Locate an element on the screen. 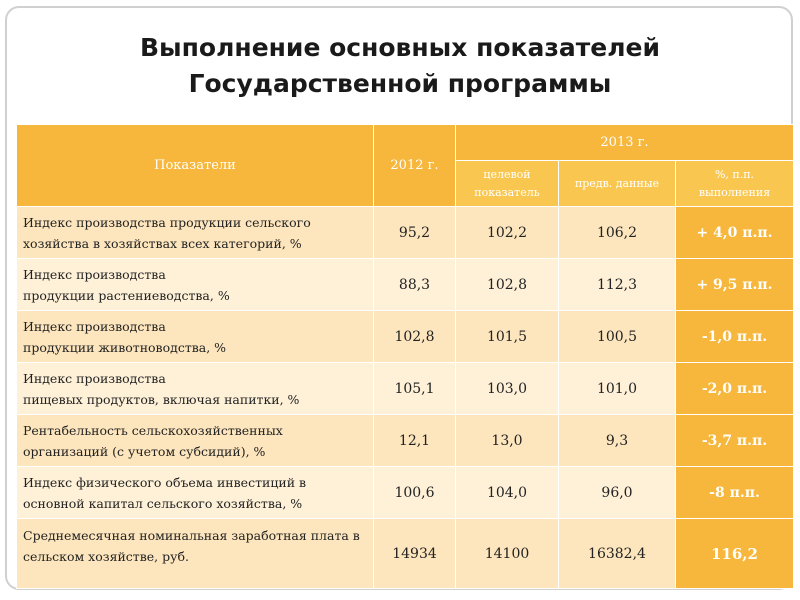 The image size is (800, 600). cell-pct: -2,0 п.п. is located at coordinates (734, 388).